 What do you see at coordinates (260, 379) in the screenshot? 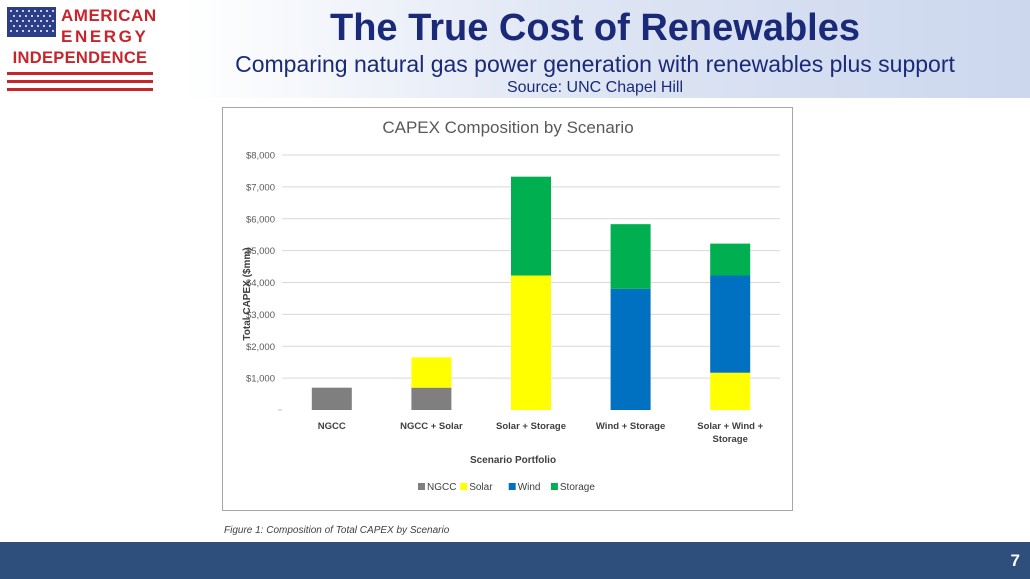
I see `y-tick-label: $1,000` at bounding box center [260, 379].